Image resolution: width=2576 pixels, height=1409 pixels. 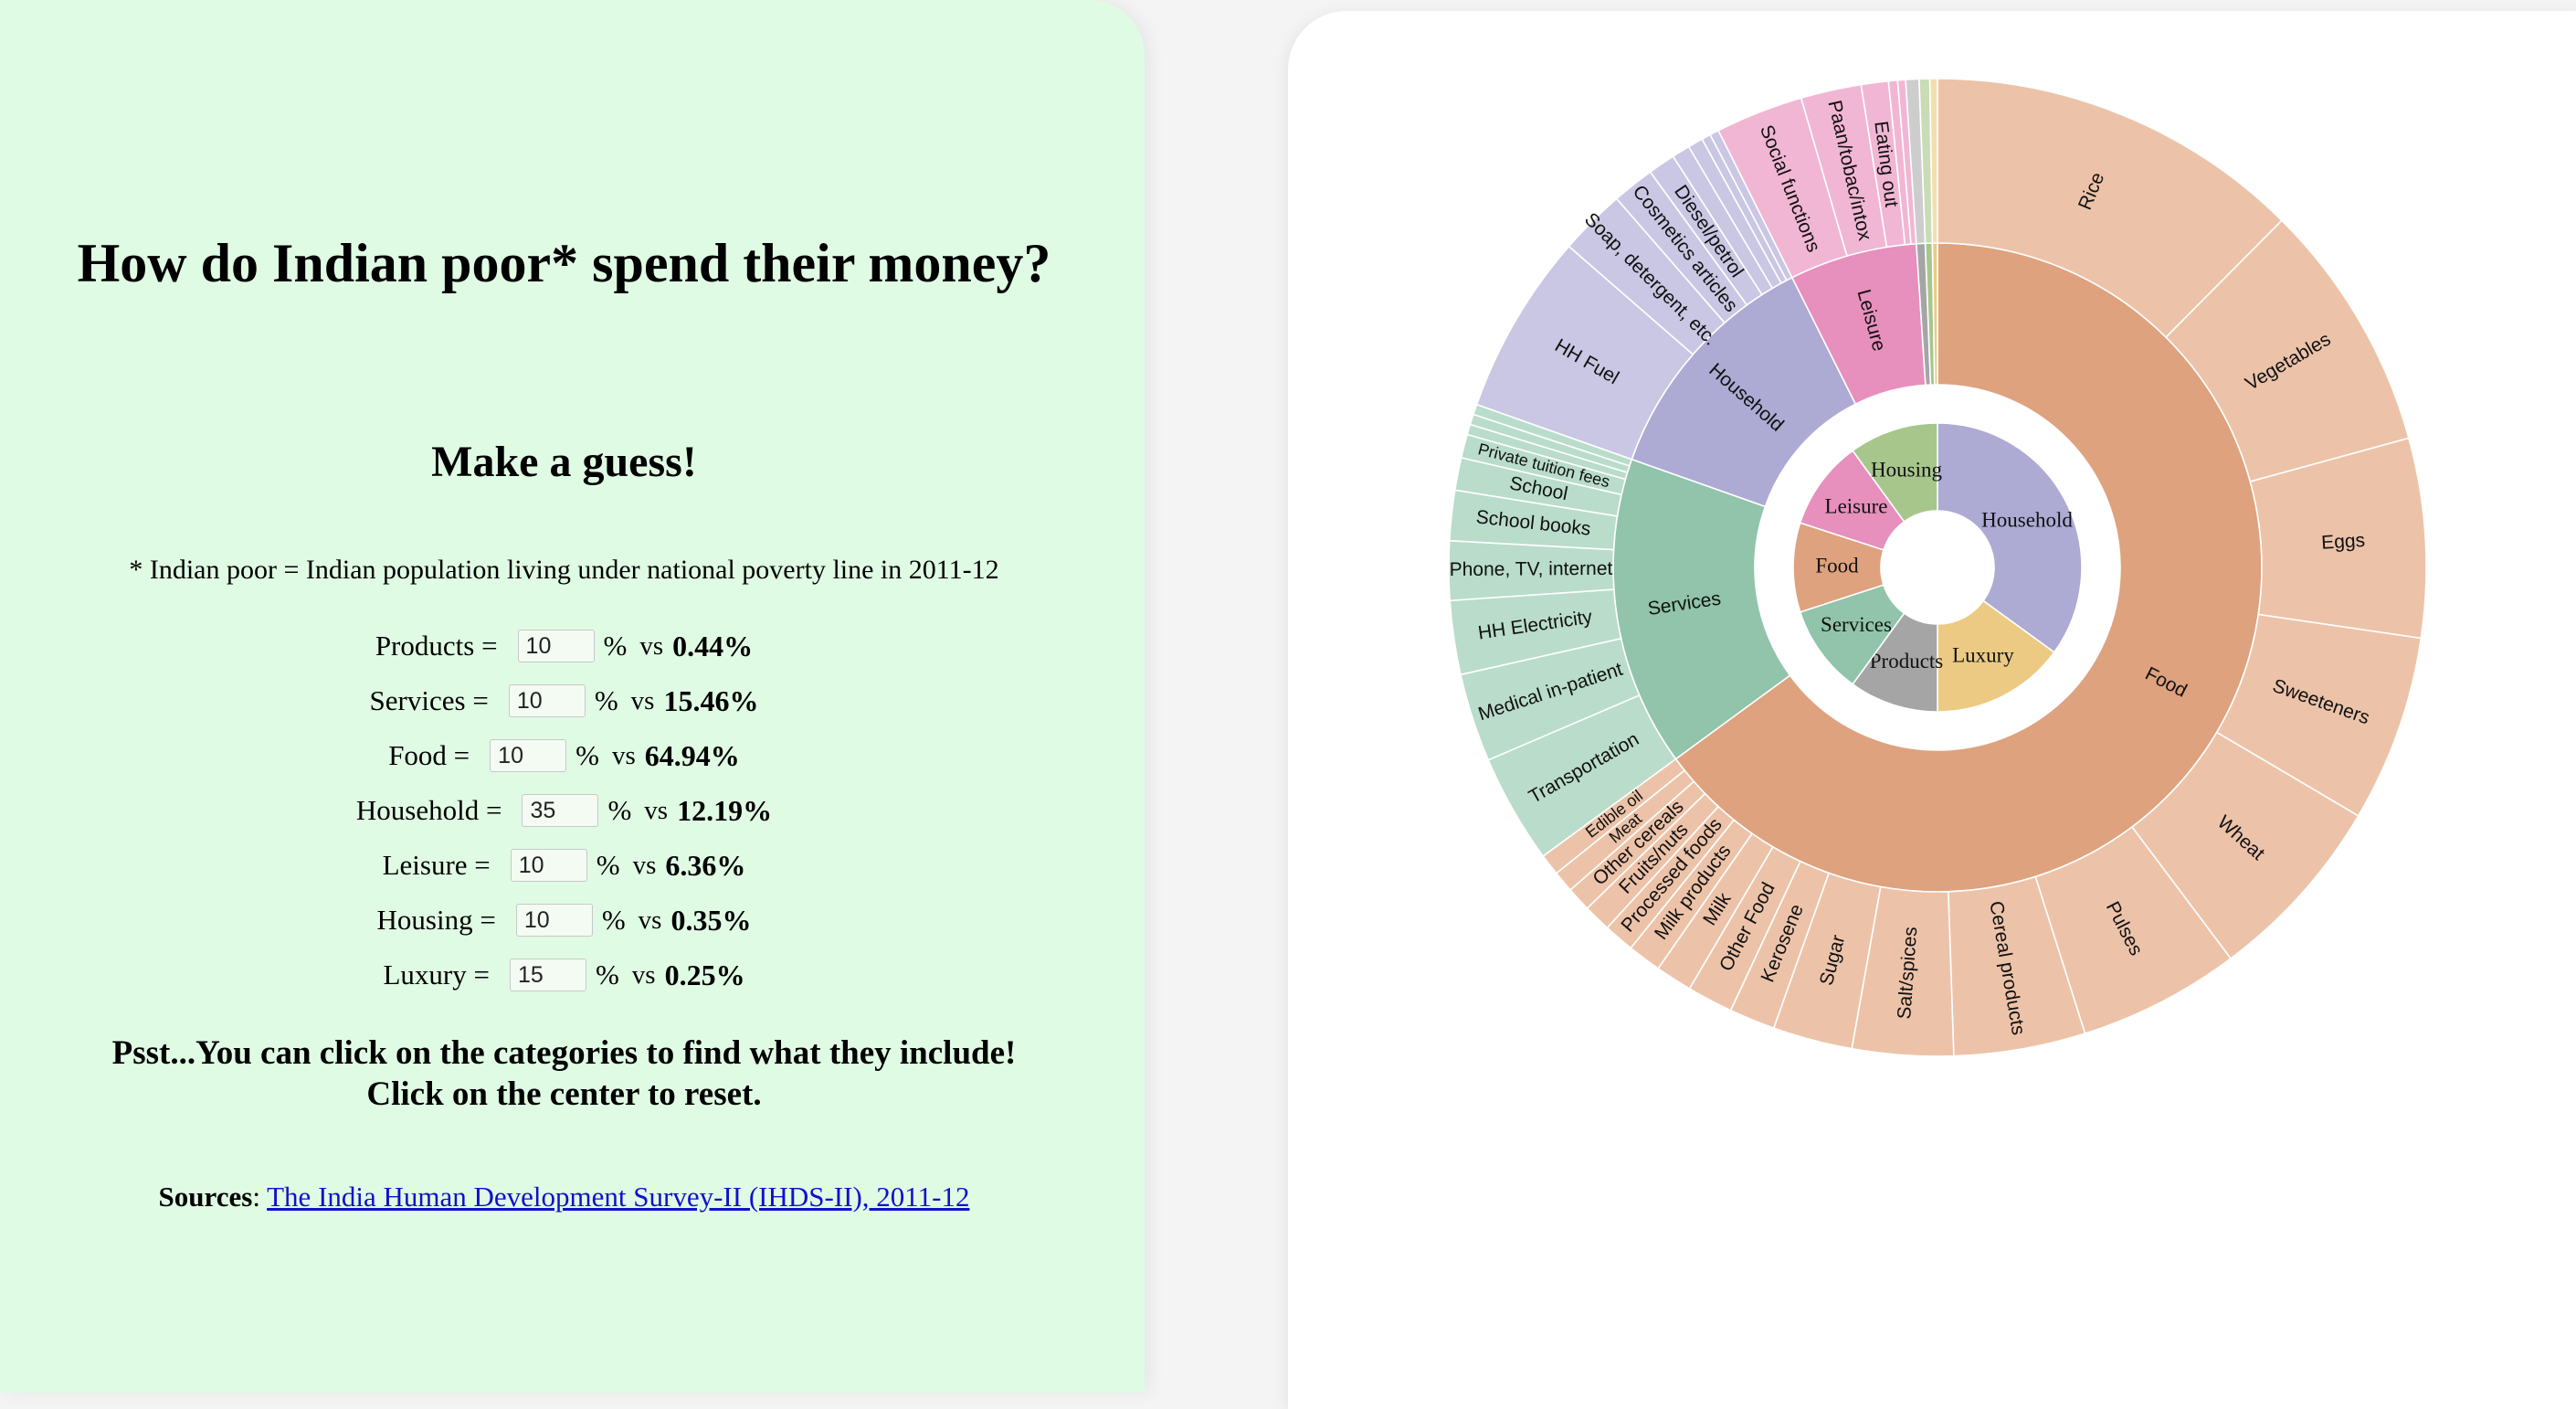 I want to click on leisure-guess-input, so click(x=548, y=865).